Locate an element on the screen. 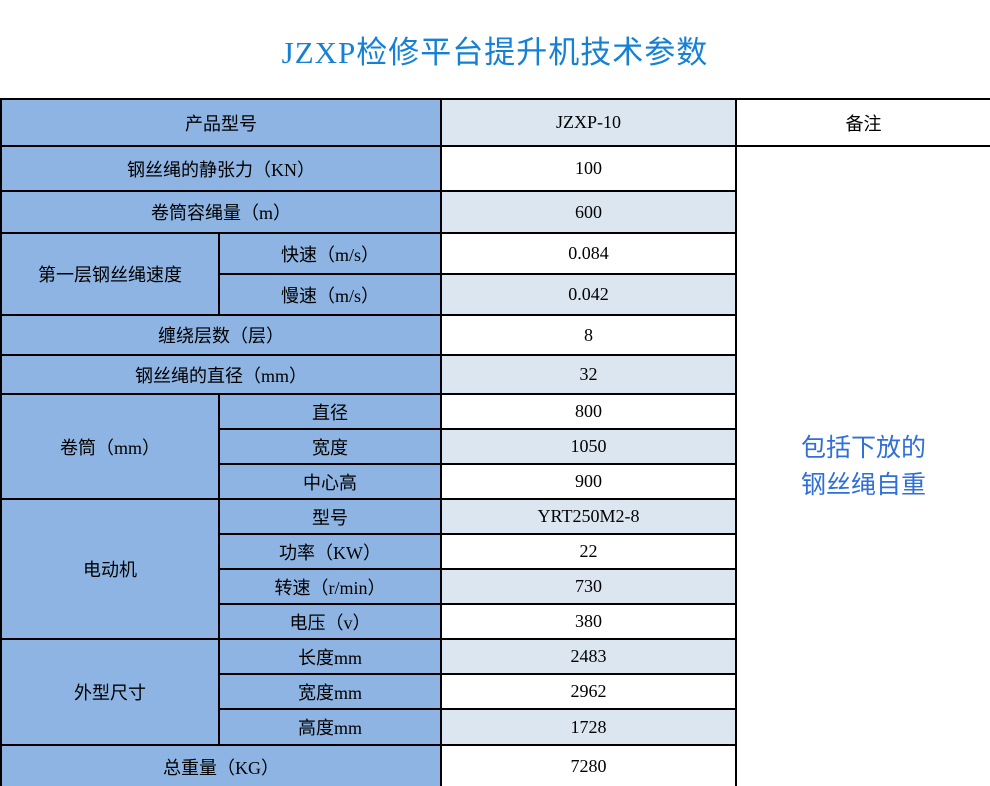  table-row: 缠绕层数（层） 8 is located at coordinates (495, 335).